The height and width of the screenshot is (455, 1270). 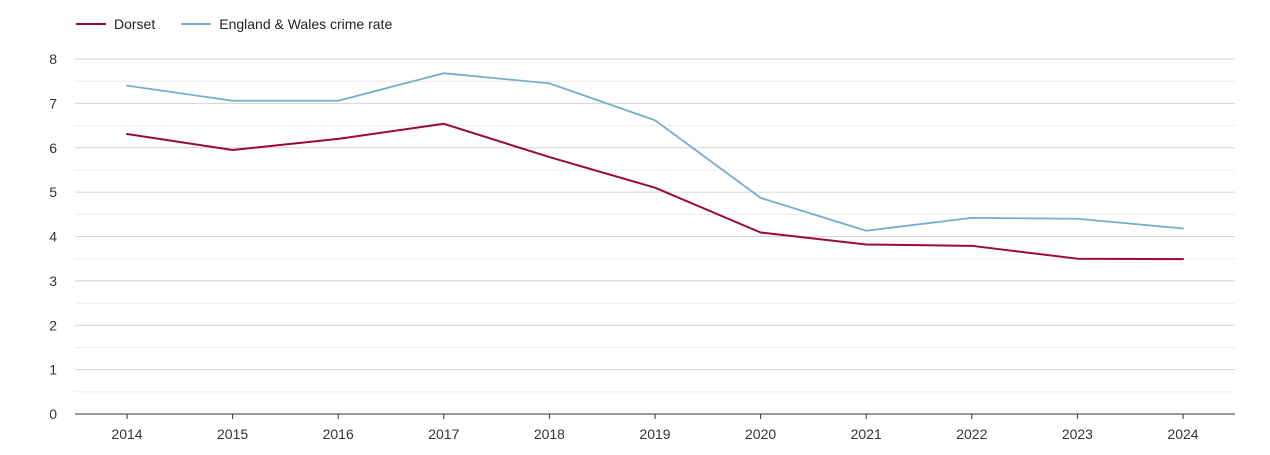 What do you see at coordinates (53, 59) in the screenshot?
I see `y-tick-label: 8` at bounding box center [53, 59].